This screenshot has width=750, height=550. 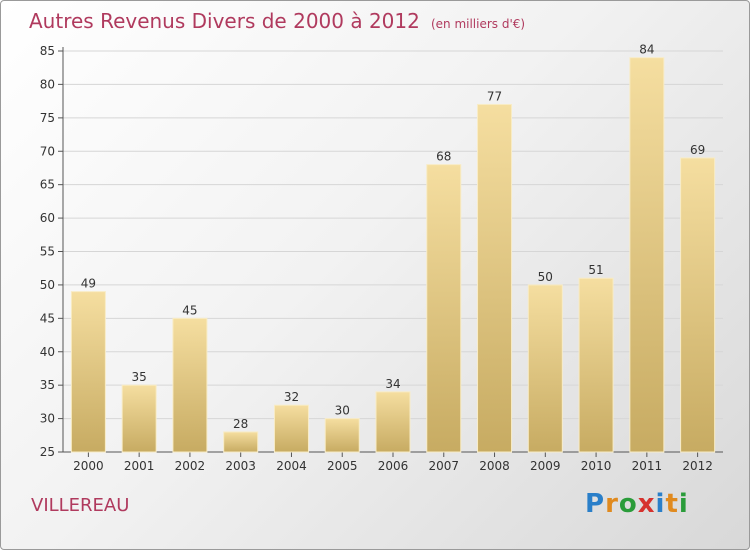 I want to click on value-label: 77, so click(x=494, y=96).